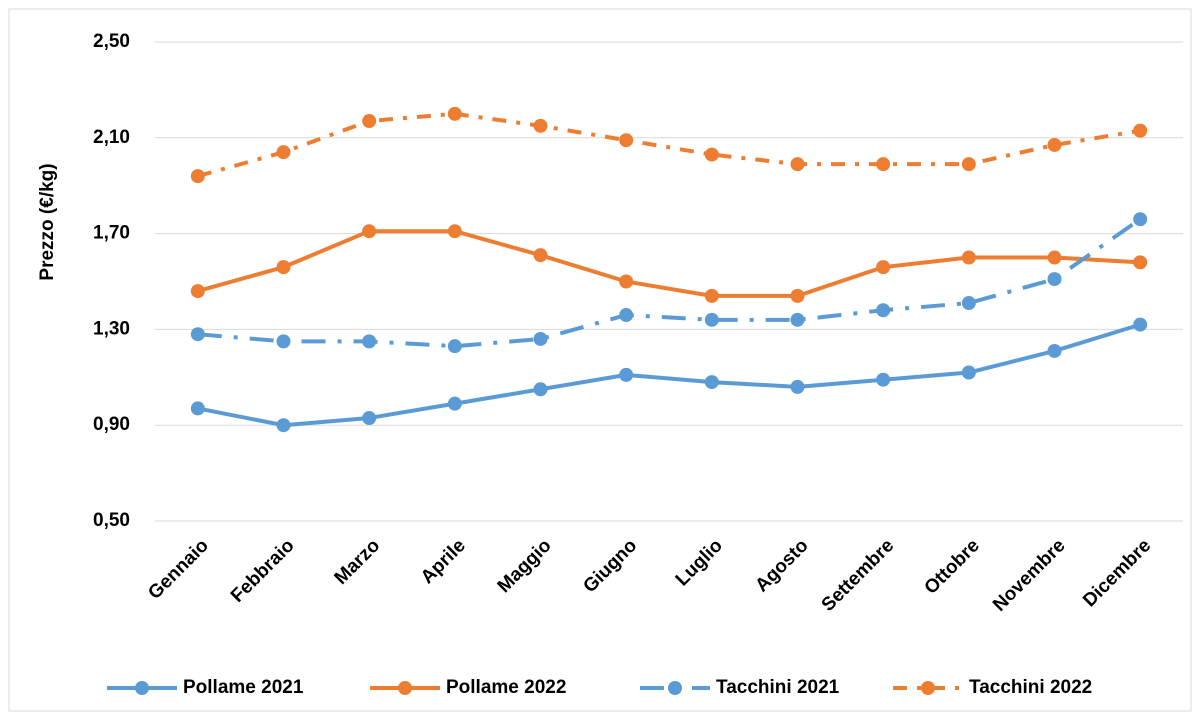 The image size is (1200, 725). Describe the element at coordinates (47, 221) in the screenshot. I see `y-axis-label: Prezzo (€/kg)` at that location.